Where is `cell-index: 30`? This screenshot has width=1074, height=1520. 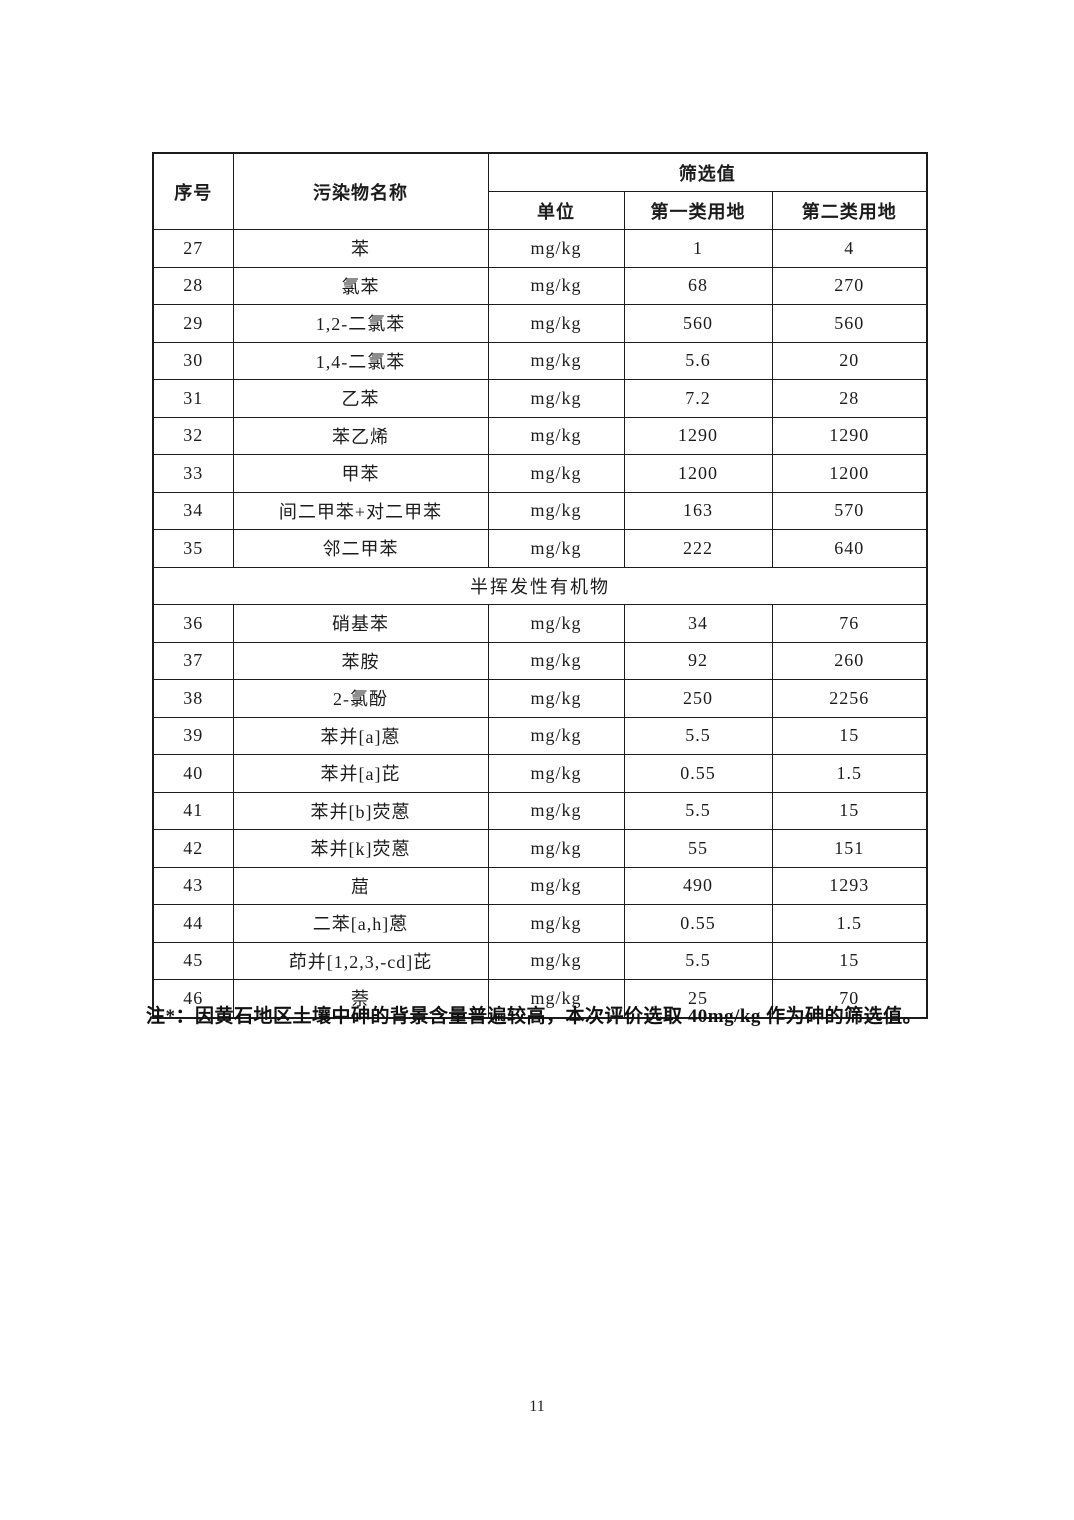
cell-index: 30 is located at coordinates (193, 360).